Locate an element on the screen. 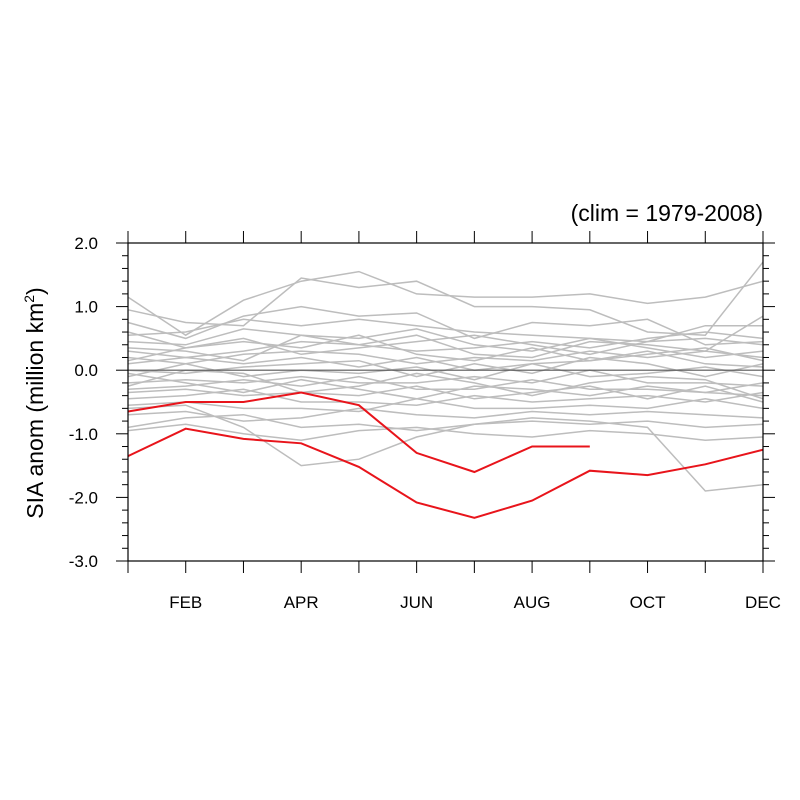 The image size is (800, 800). x-tick-label: FEB is located at coordinates (185, 602).